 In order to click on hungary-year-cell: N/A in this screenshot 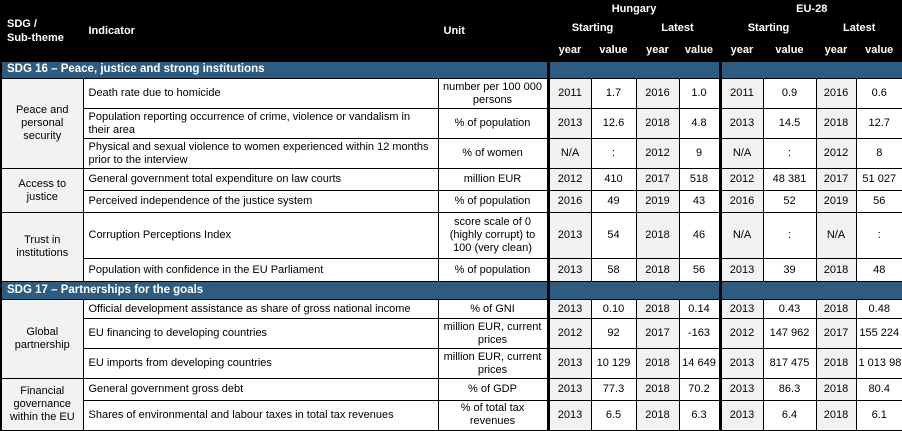, I will do `click(569, 154)`.